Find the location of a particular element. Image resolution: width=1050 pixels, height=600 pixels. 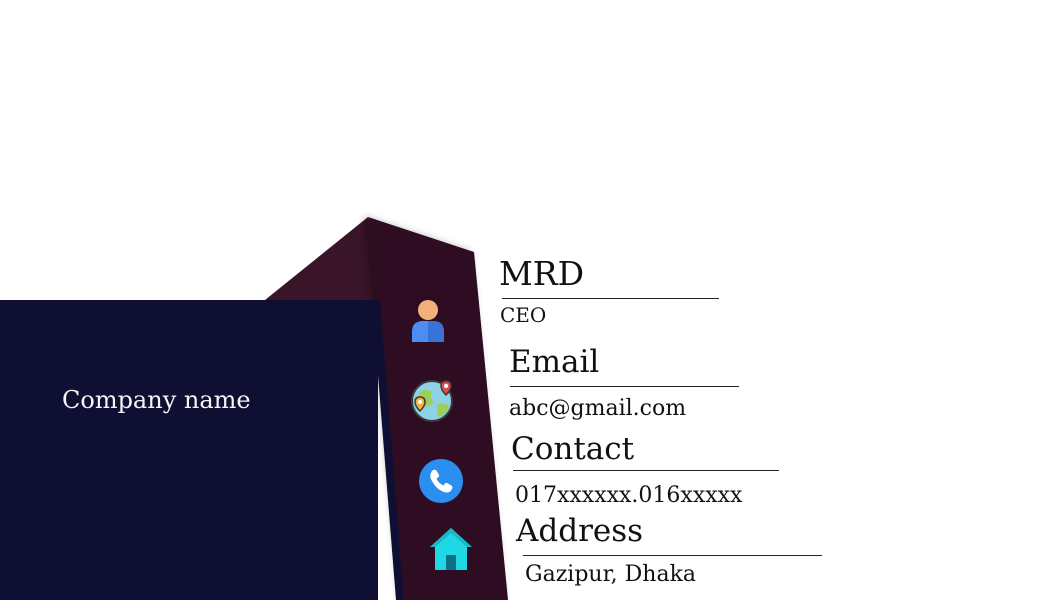

phone-value: 017xxxxxx.016xxxxx is located at coordinates (629, 495).